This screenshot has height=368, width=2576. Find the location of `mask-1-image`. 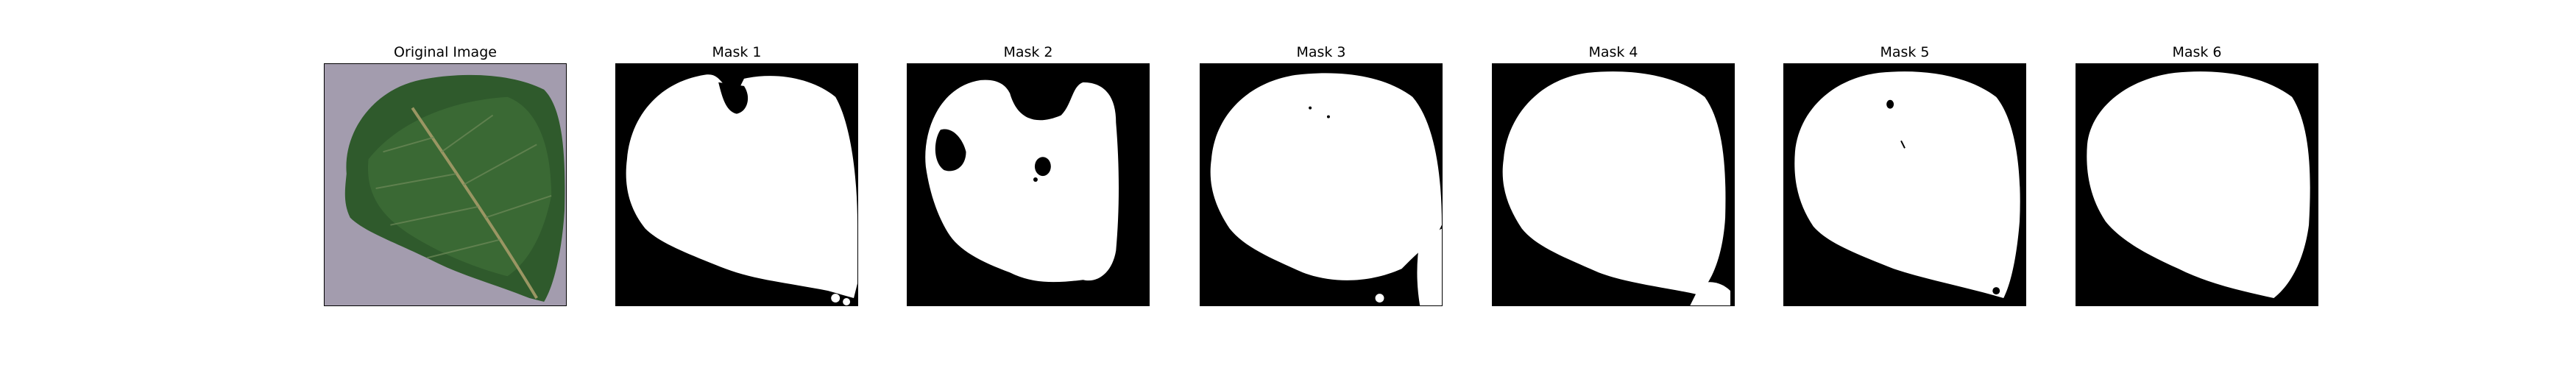

mask-1-image is located at coordinates (736, 184).